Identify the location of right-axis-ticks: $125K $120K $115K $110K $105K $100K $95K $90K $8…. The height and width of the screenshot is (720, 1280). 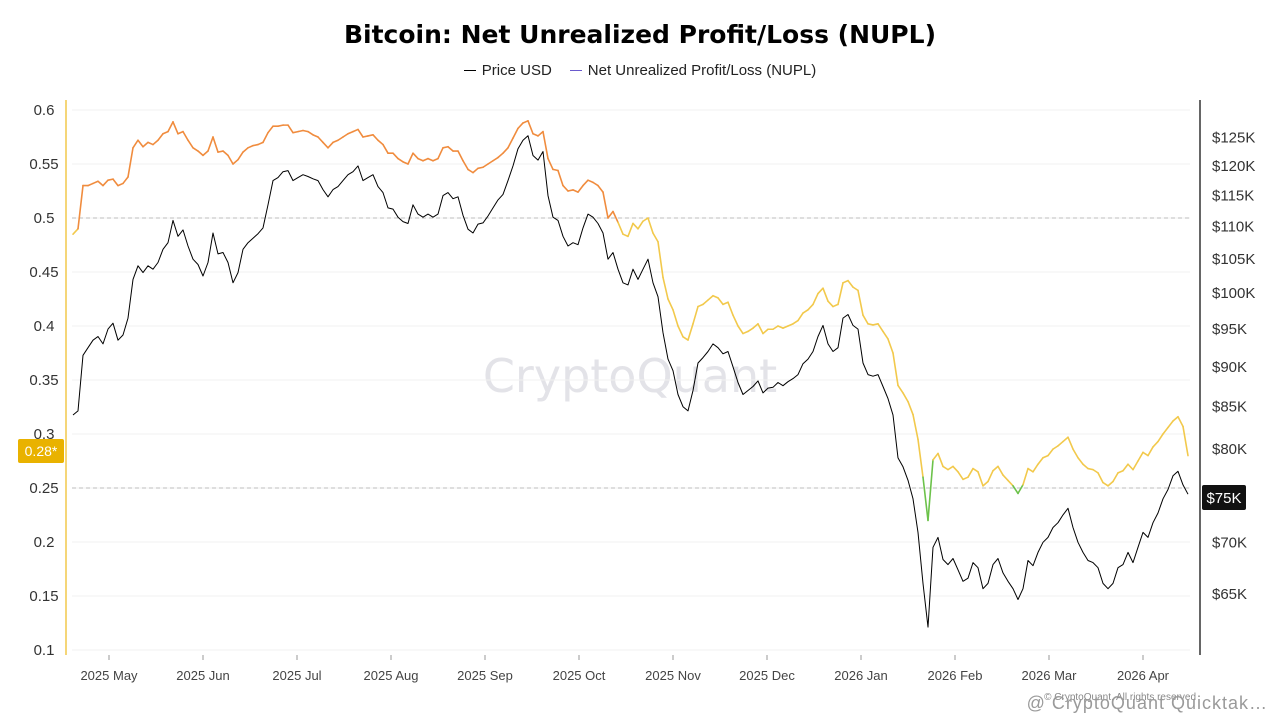
(1233, 366).